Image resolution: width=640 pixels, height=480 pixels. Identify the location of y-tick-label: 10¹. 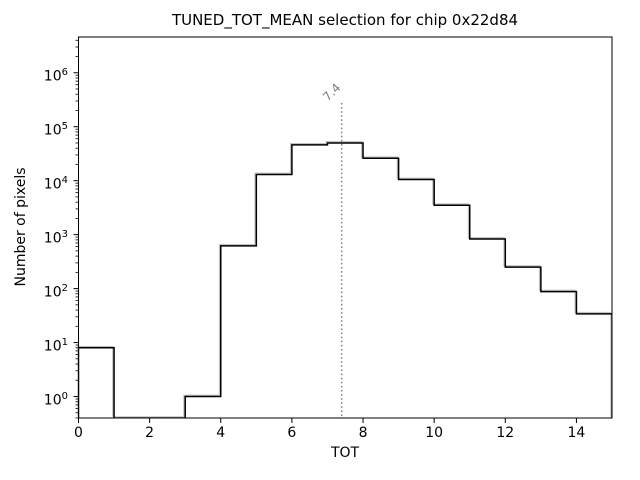
(55, 345).